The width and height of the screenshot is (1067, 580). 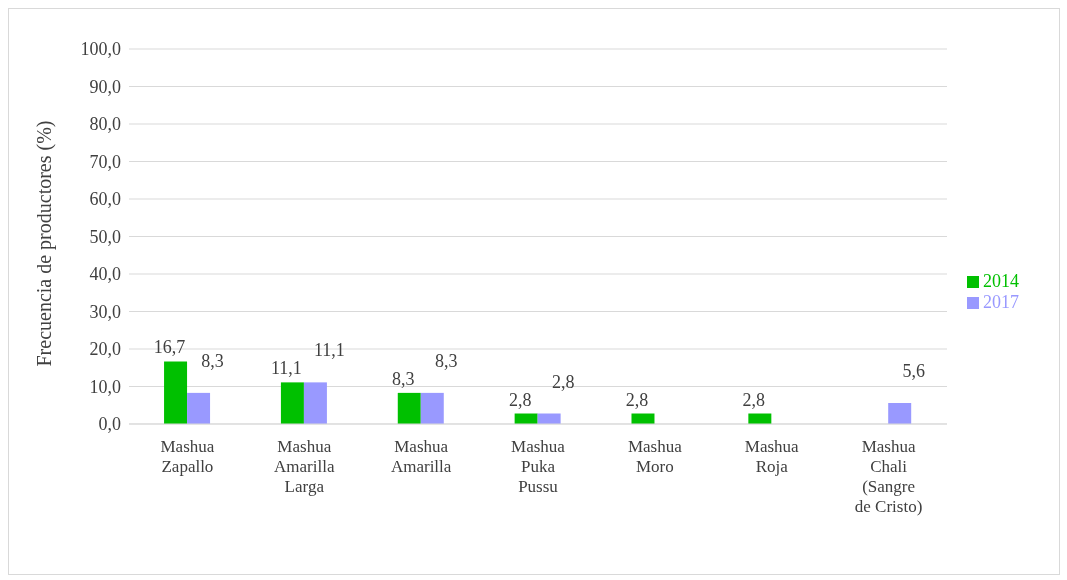 I want to click on y-tick-label: 50,0, so click(x=105, y=236).